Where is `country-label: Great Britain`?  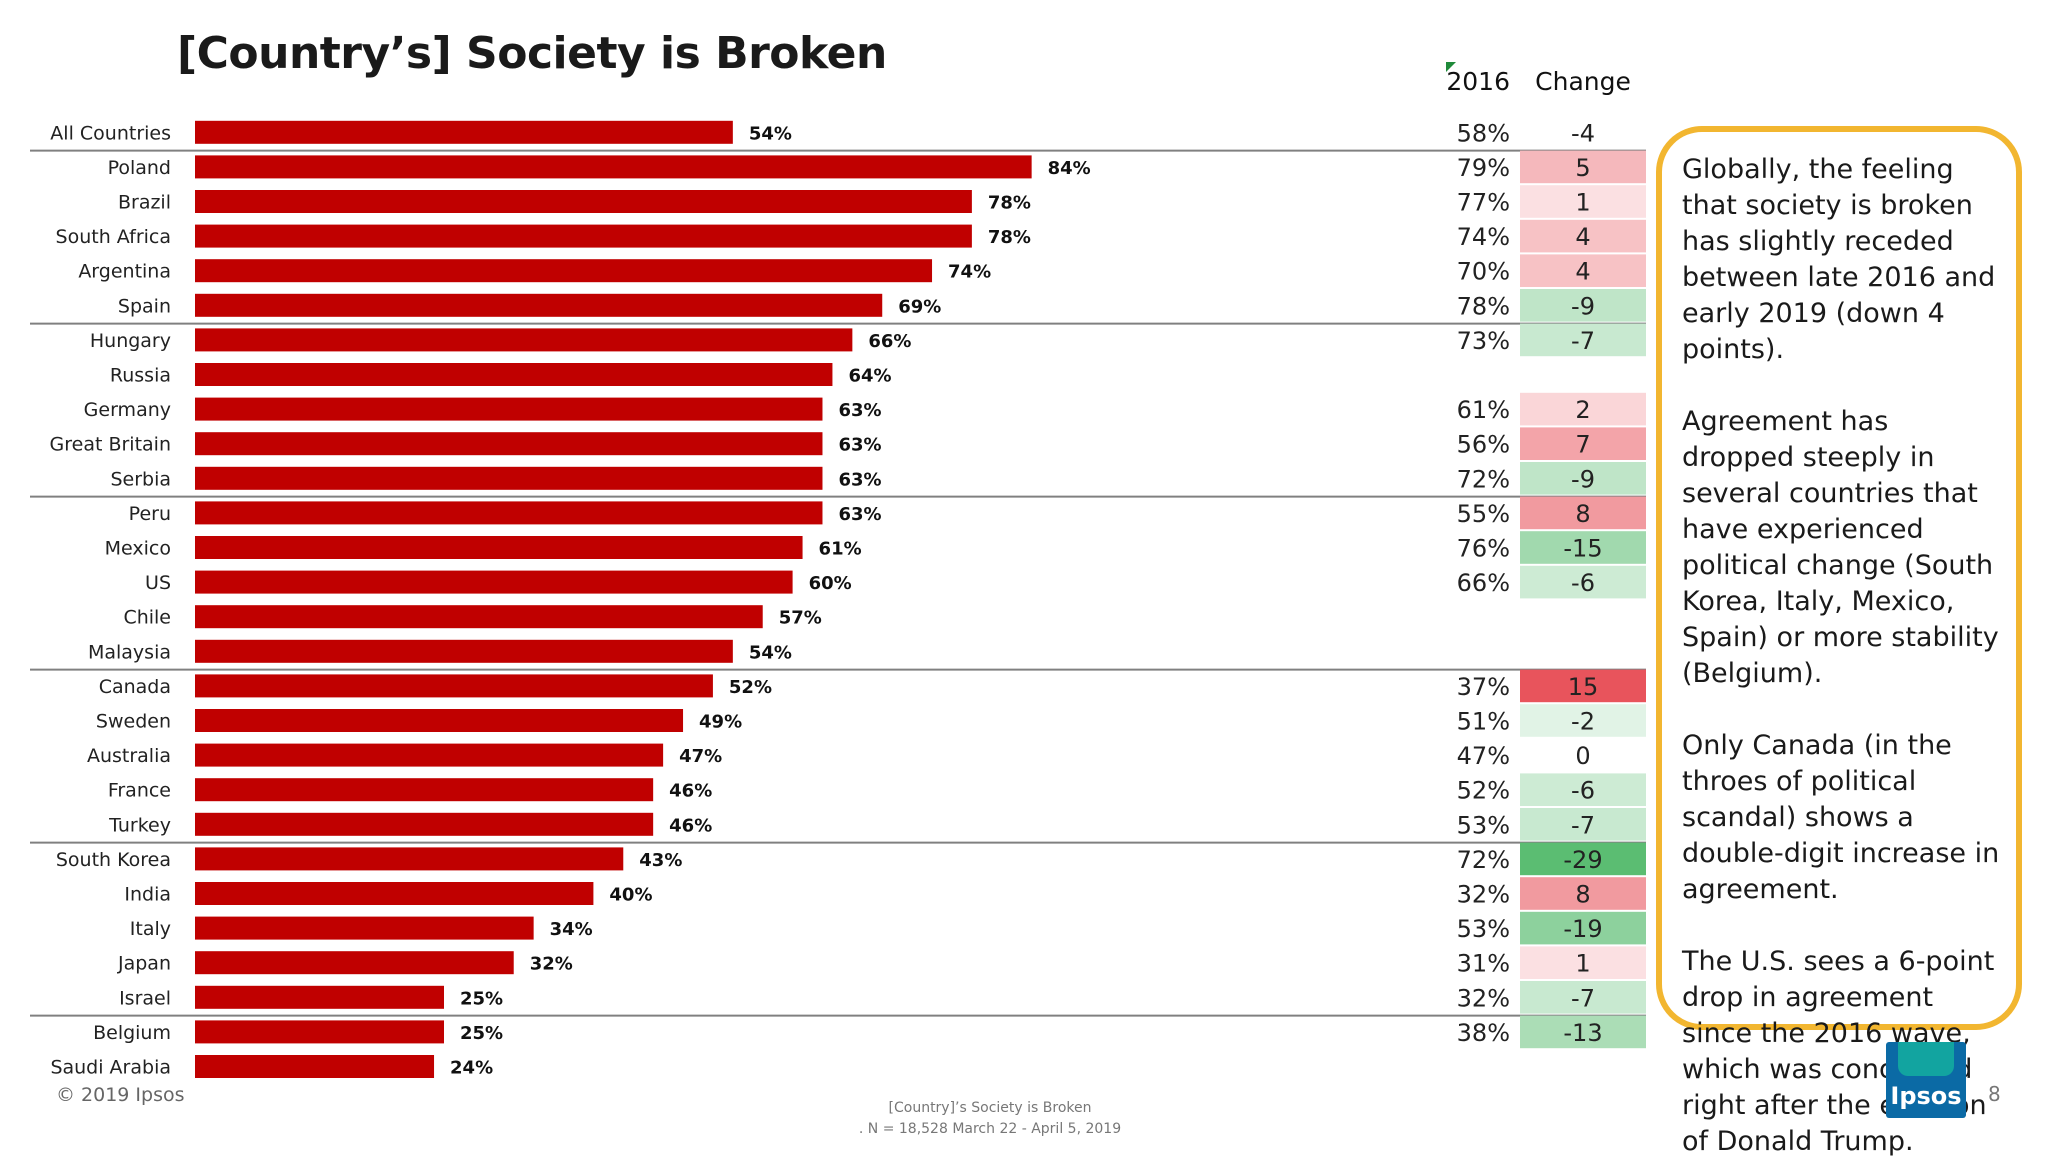
country-label: Great Britain is located at coordinates (110, 445).